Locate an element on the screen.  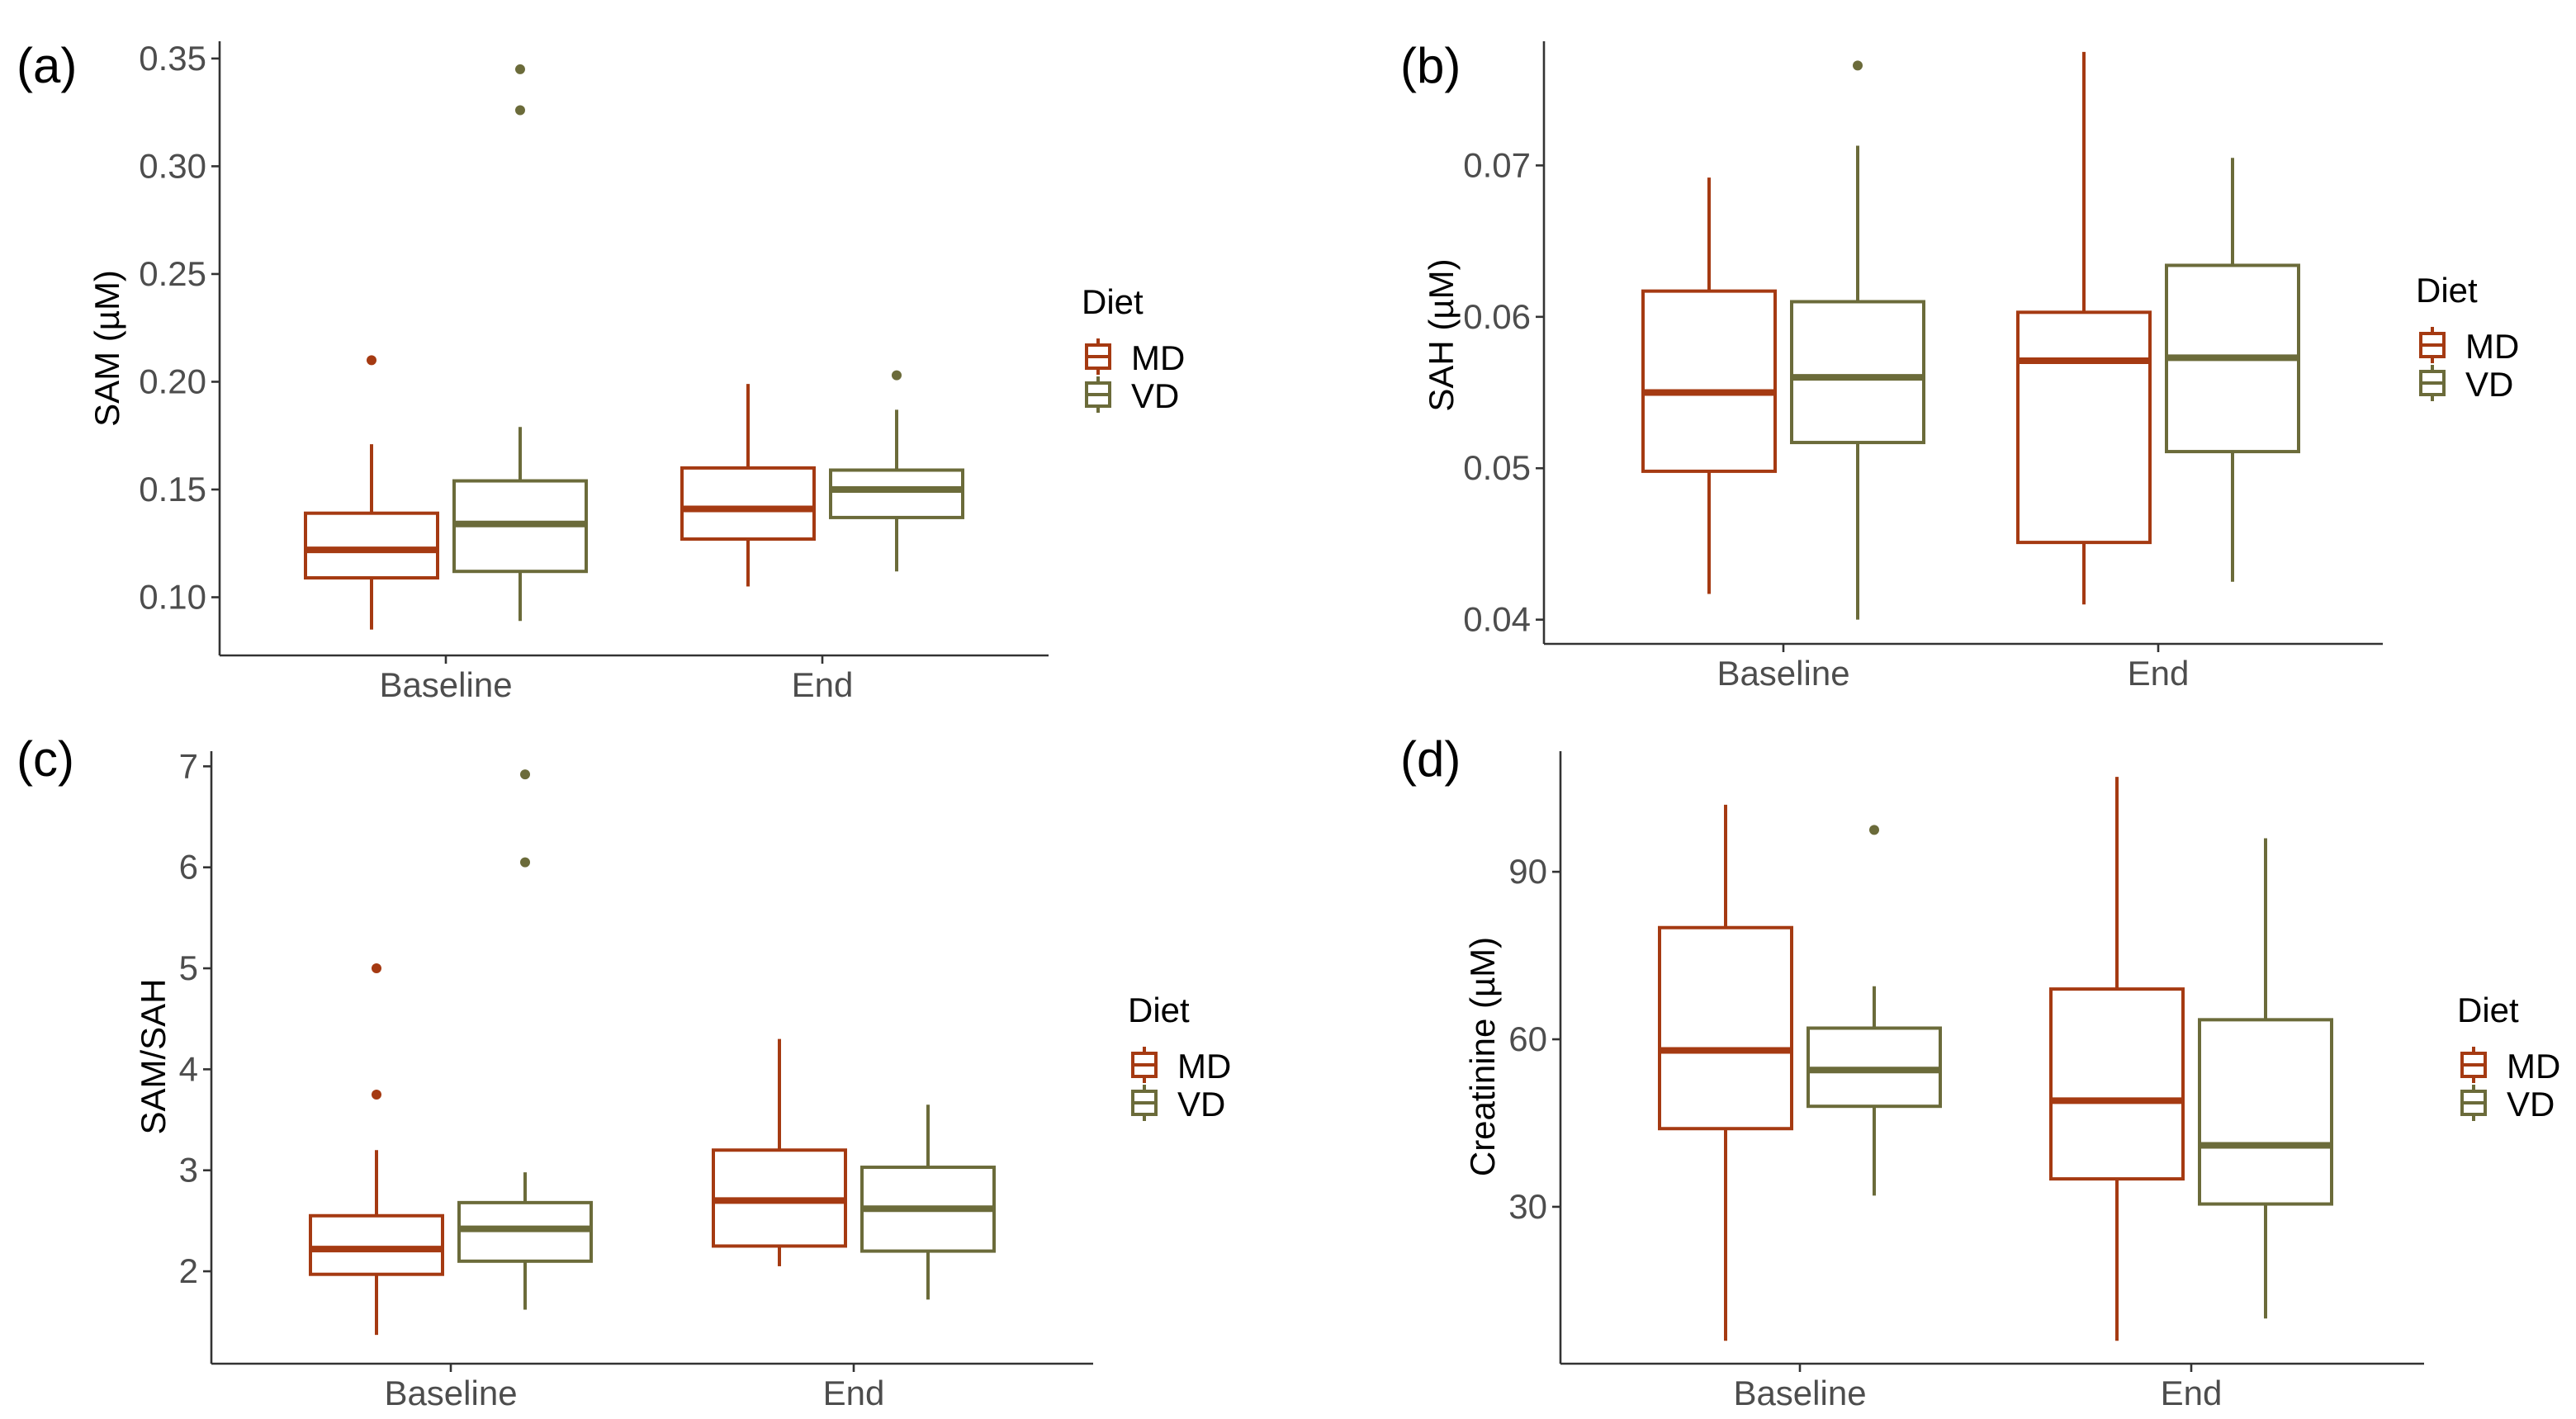
panel-label: (b) is located at coordinates (1430, 65).